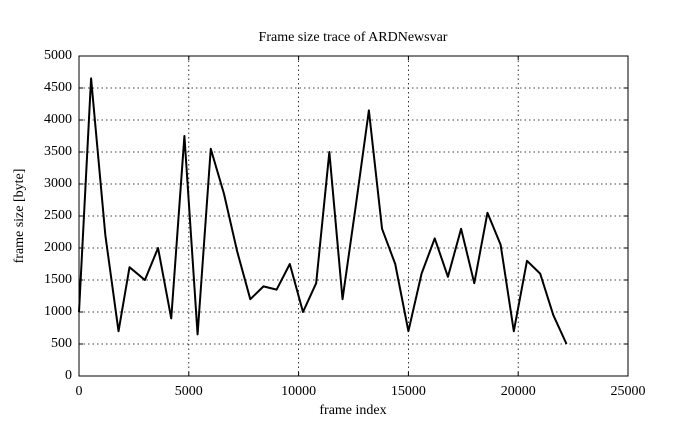 The height and width of the screenshot is (429, 695). What do you see at coordinates (298, 391) in the screenshot?
I see `x-tick-label: 10000` at bounding box center [298, 391].